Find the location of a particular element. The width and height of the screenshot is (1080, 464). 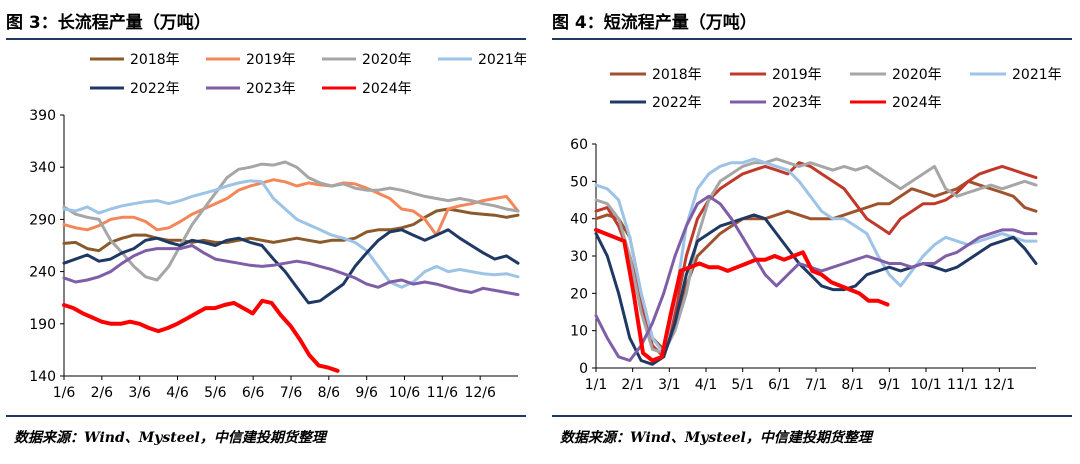

y-tick-label: 20 is located at coordinates (579, 294).